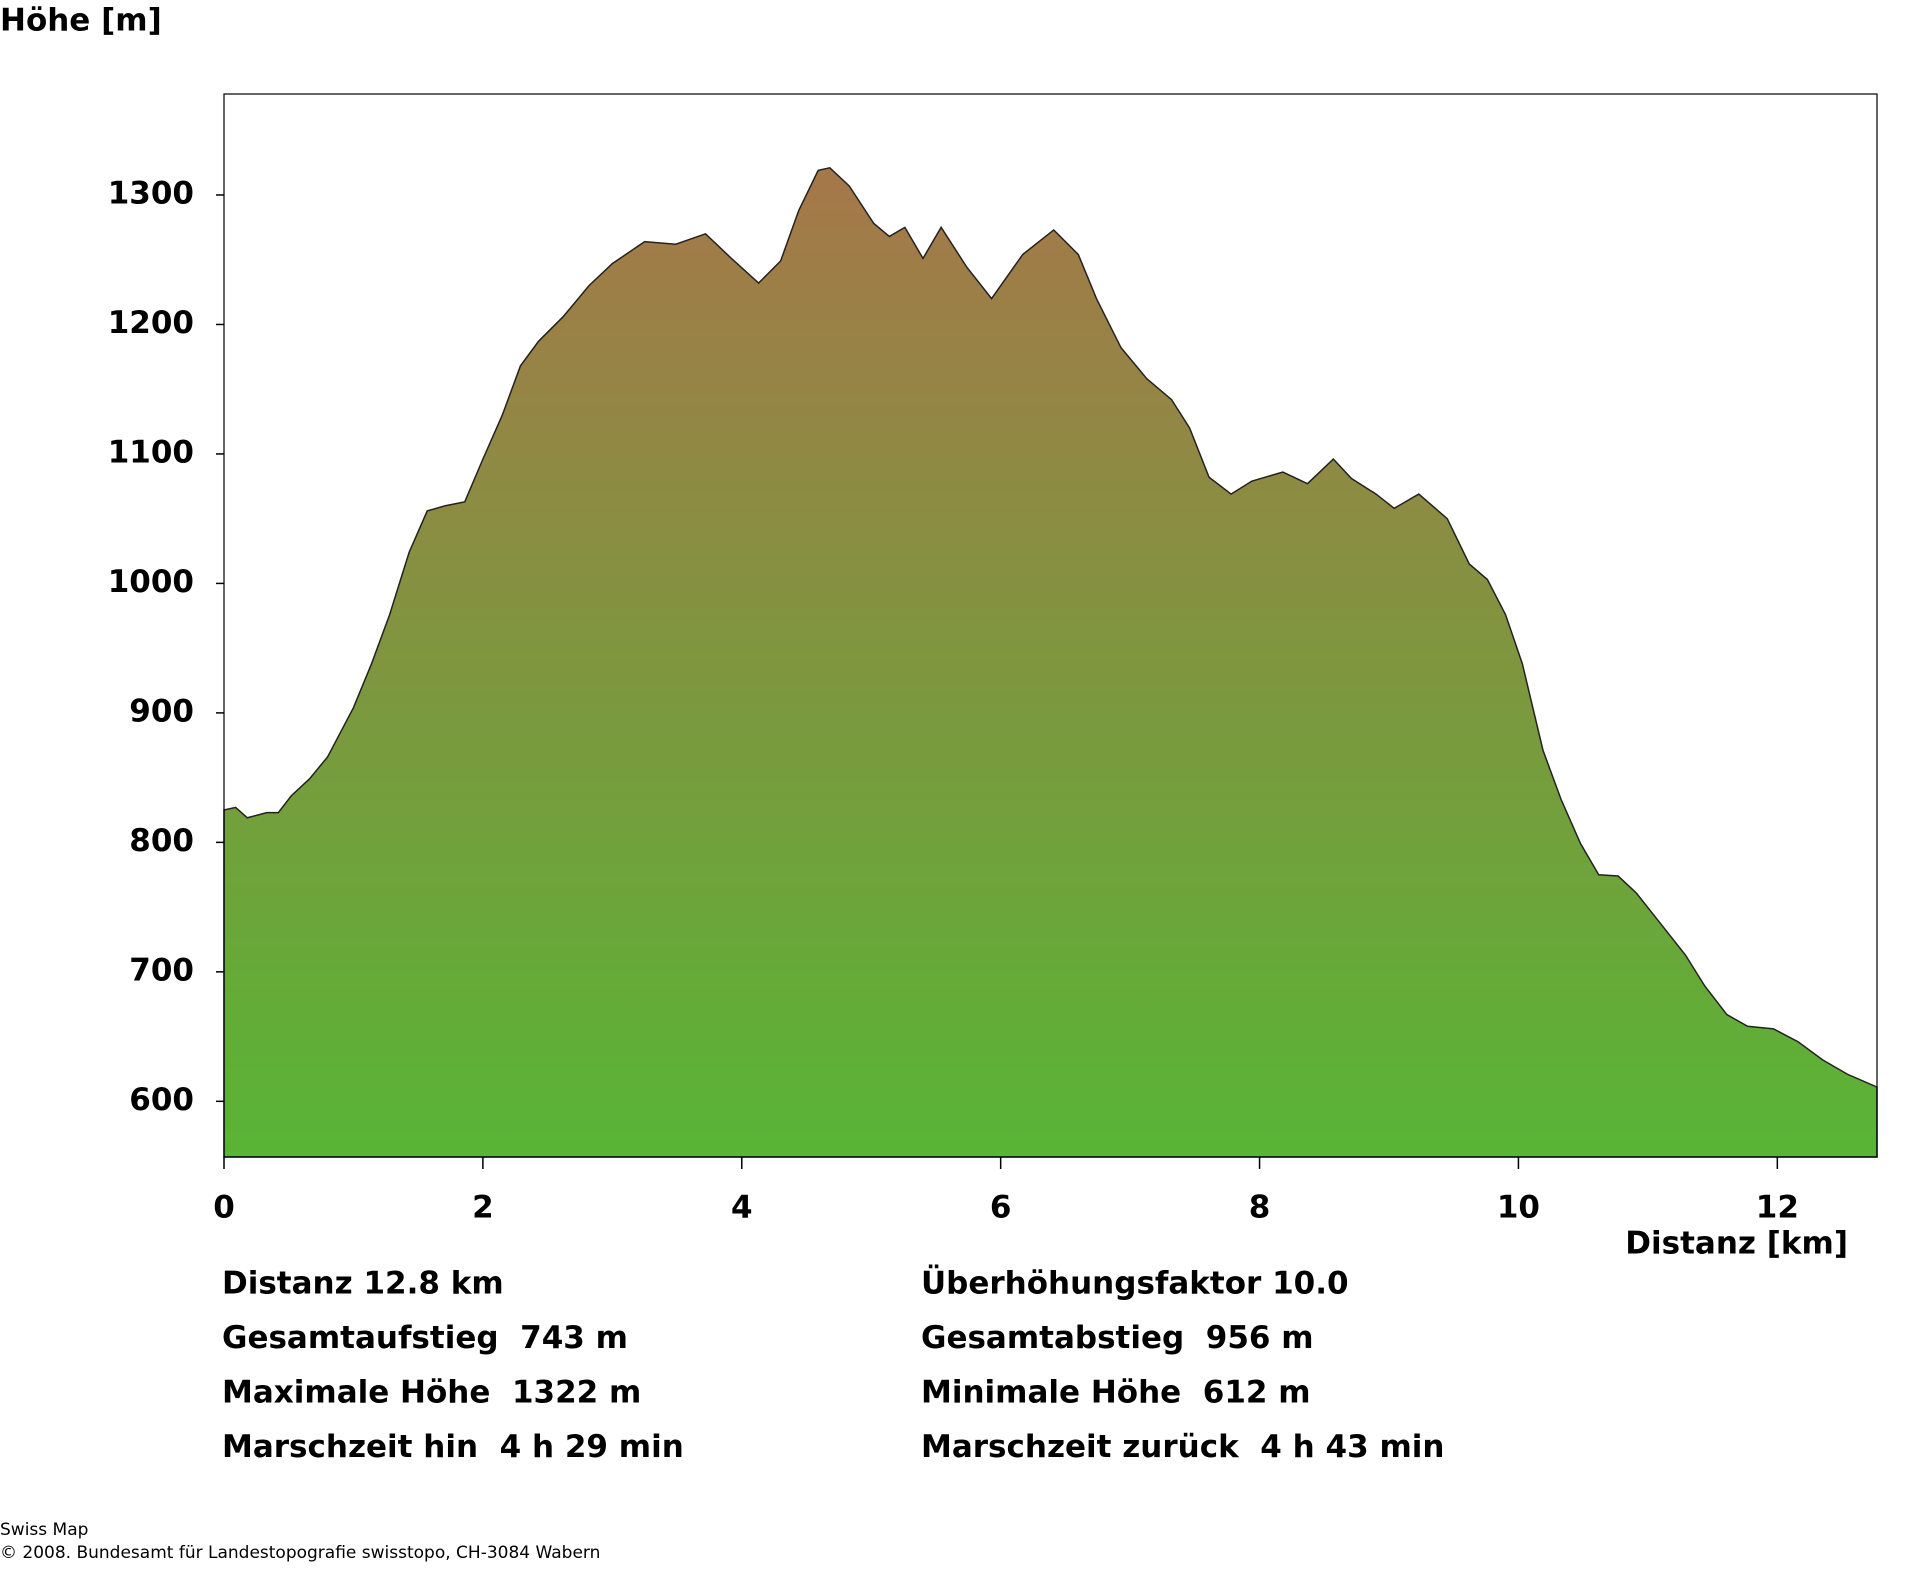  I want to click on stat: Maximale Höhe 1322 m, so click(431, 1393).